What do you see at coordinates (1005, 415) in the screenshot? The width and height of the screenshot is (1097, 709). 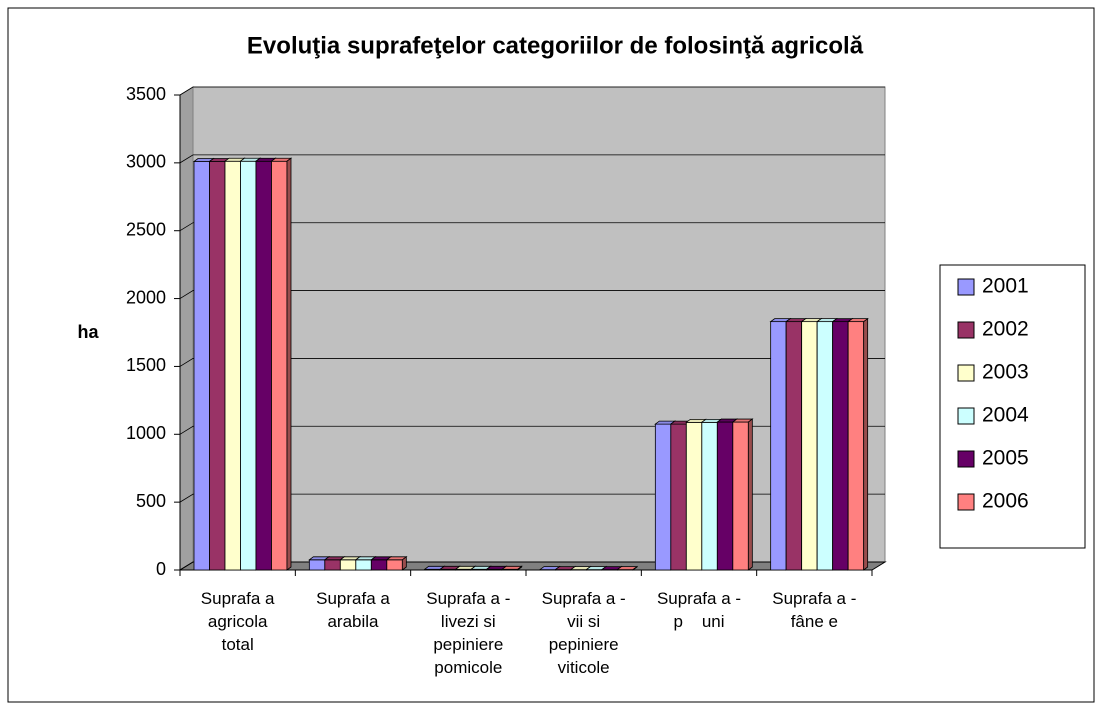 I see `legend-label: 2004` at bounding box center [1005, 415].